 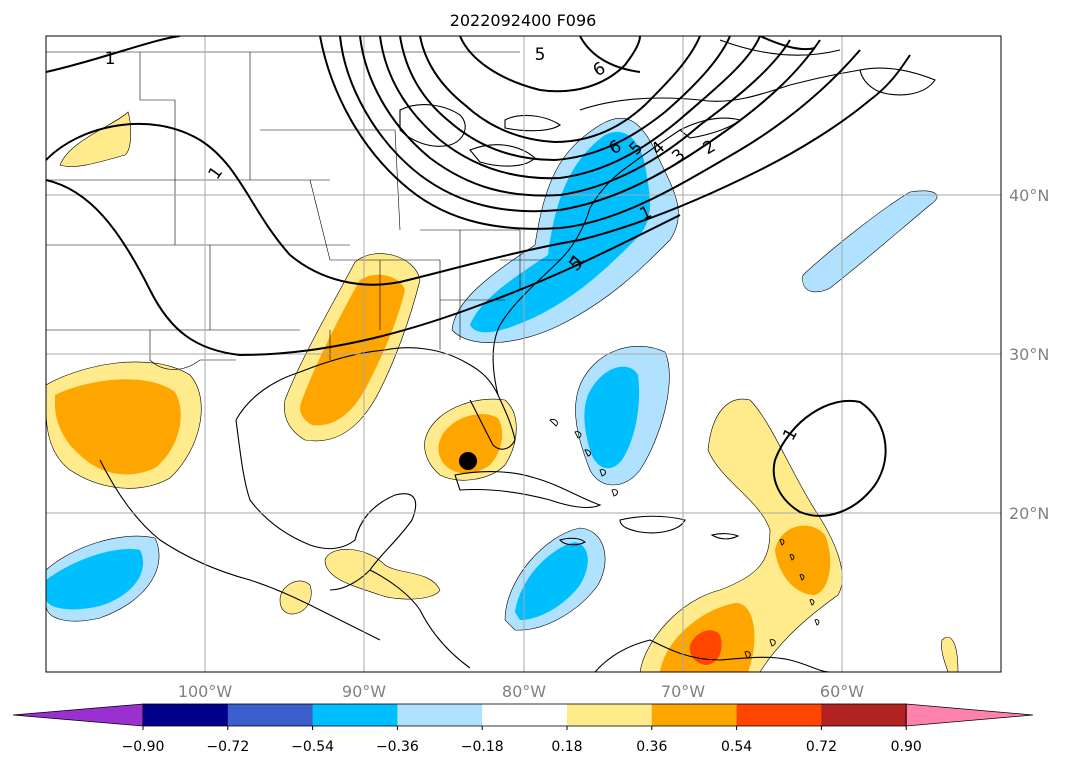 I want to click on anomaly-yellow-east-caribbean, so click(x=741, y=535).